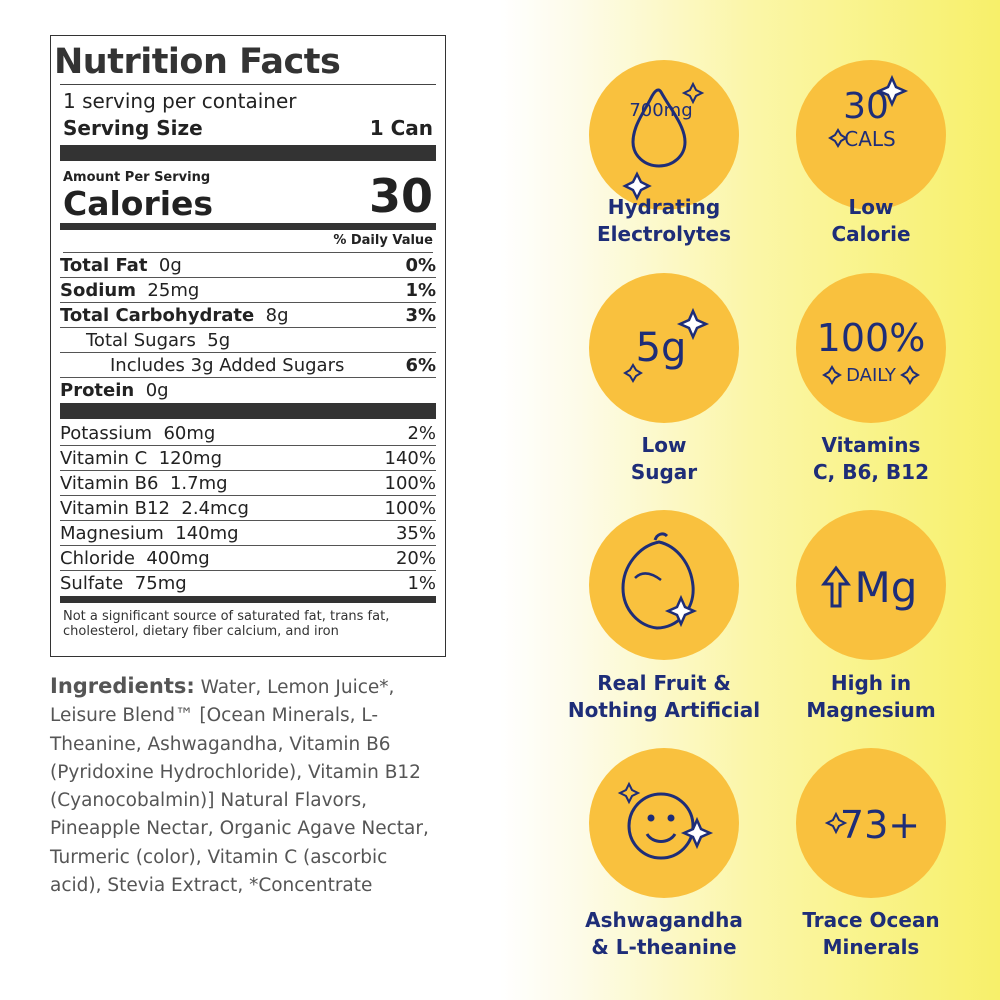 Image resolution: width=1000 pixels, height=1000 pixels. I want to click on badge-text-electrolytes: 700mg, so click(660, 110).